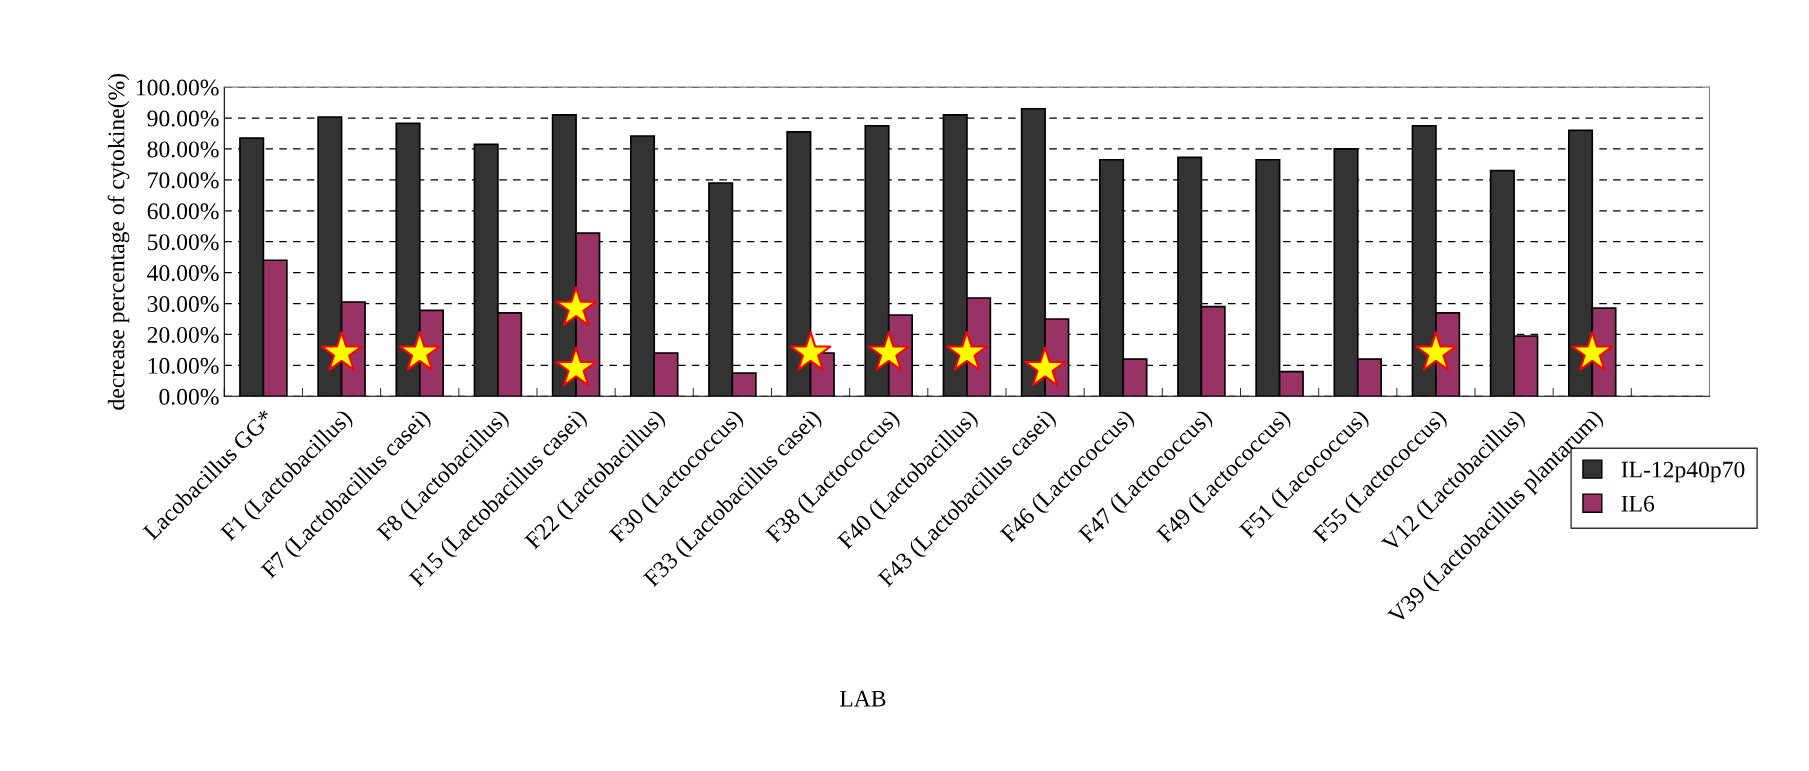 This screenshot has height=771, width=1809. What do you see at coordinates (183, 180) in the screenshot?
I see `y-tick-label: 70.00%` at bounding box center [183, 180].